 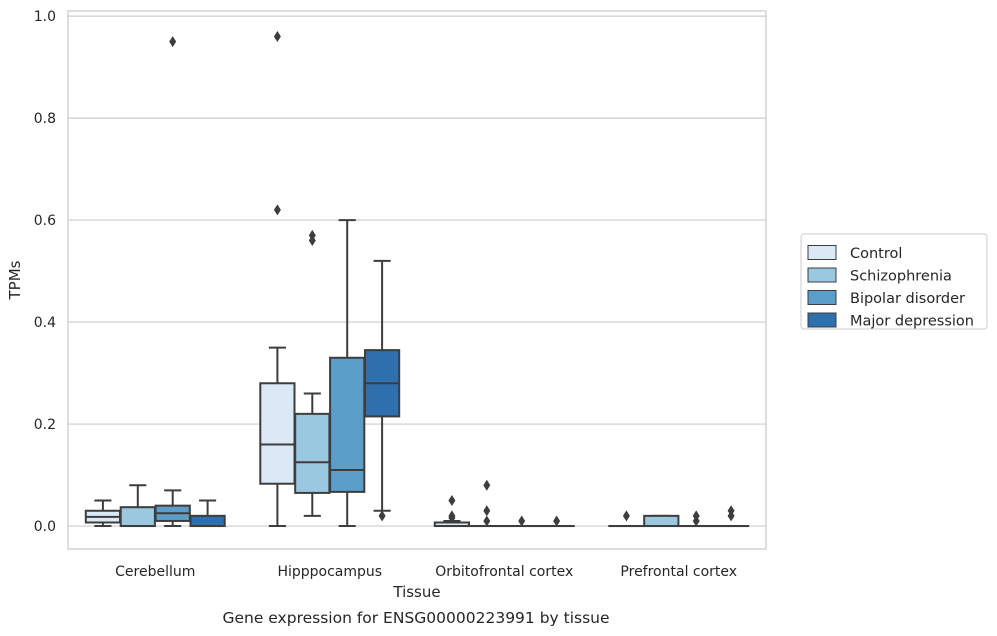 I want to click on y-tick-label: 0.6, so click(x=45, y=221).